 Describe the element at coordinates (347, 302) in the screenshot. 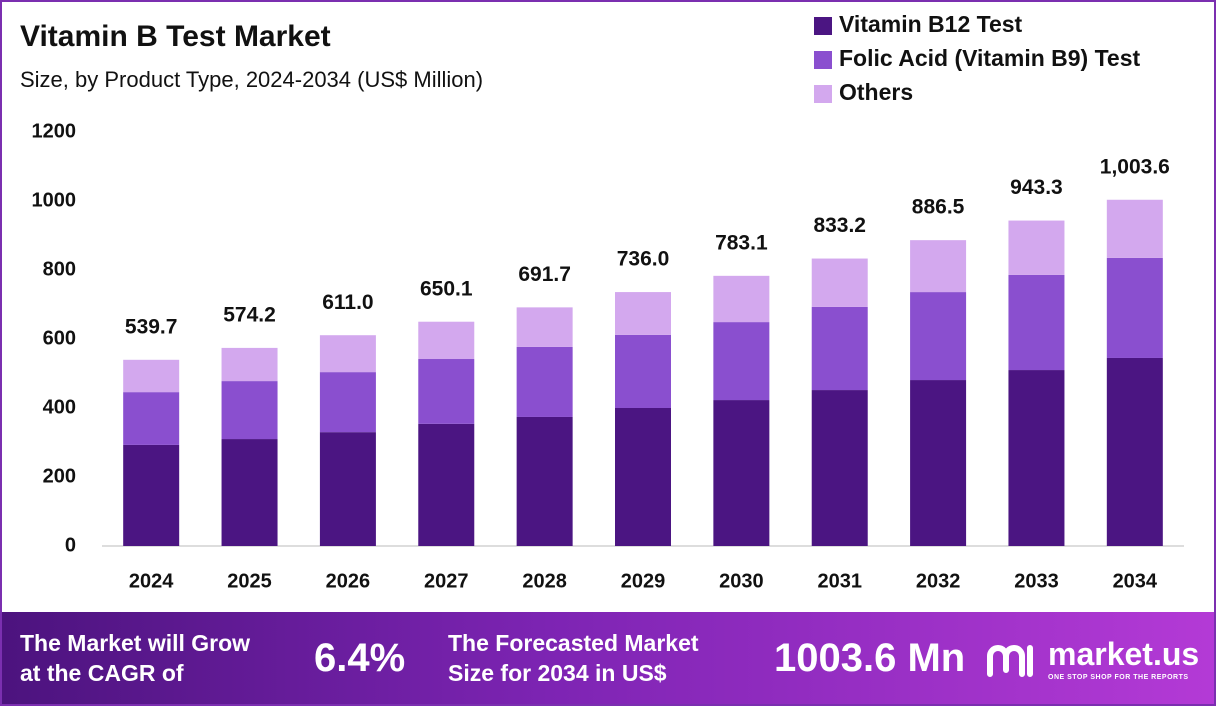

I see `total-label: 611.0` at that location.